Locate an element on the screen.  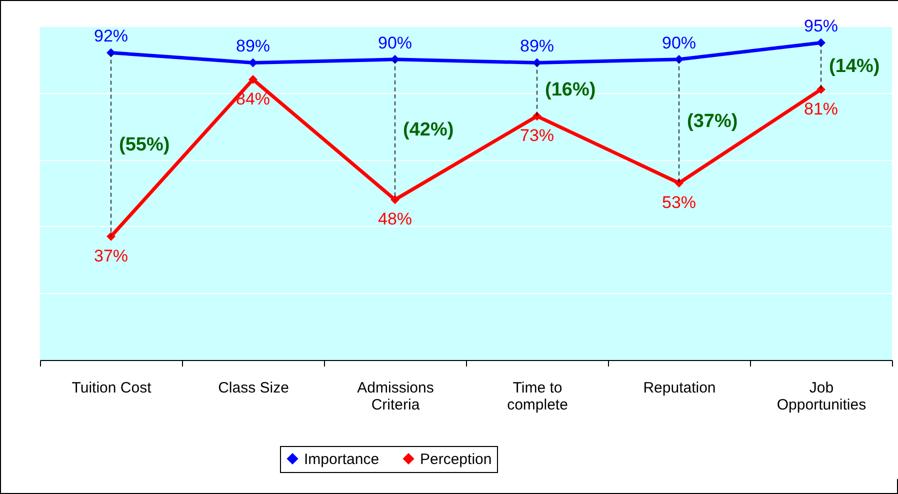
annotation: (16%) is located at coordinates (570, 89).